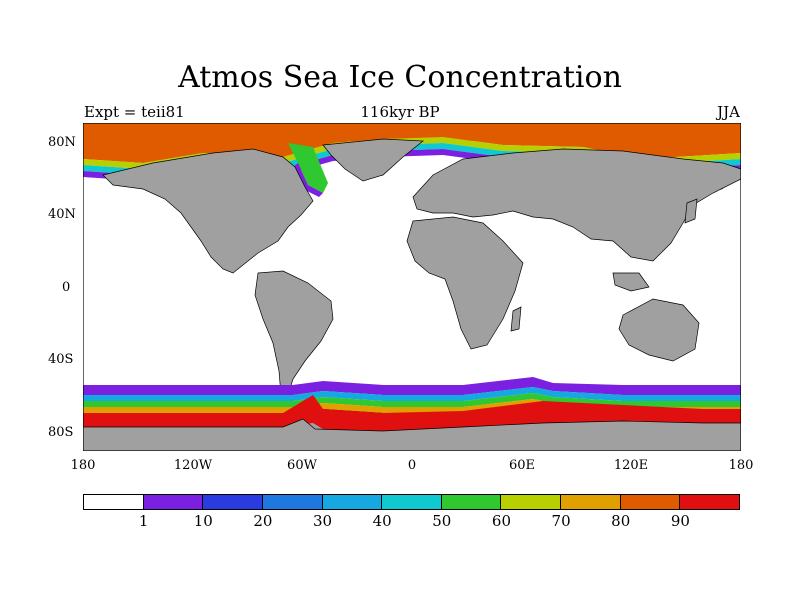 The image size is (800, 600). Describe the element at coordinates (322, 521) in the screenshot. I see `colorbar-label: 30` at that location.